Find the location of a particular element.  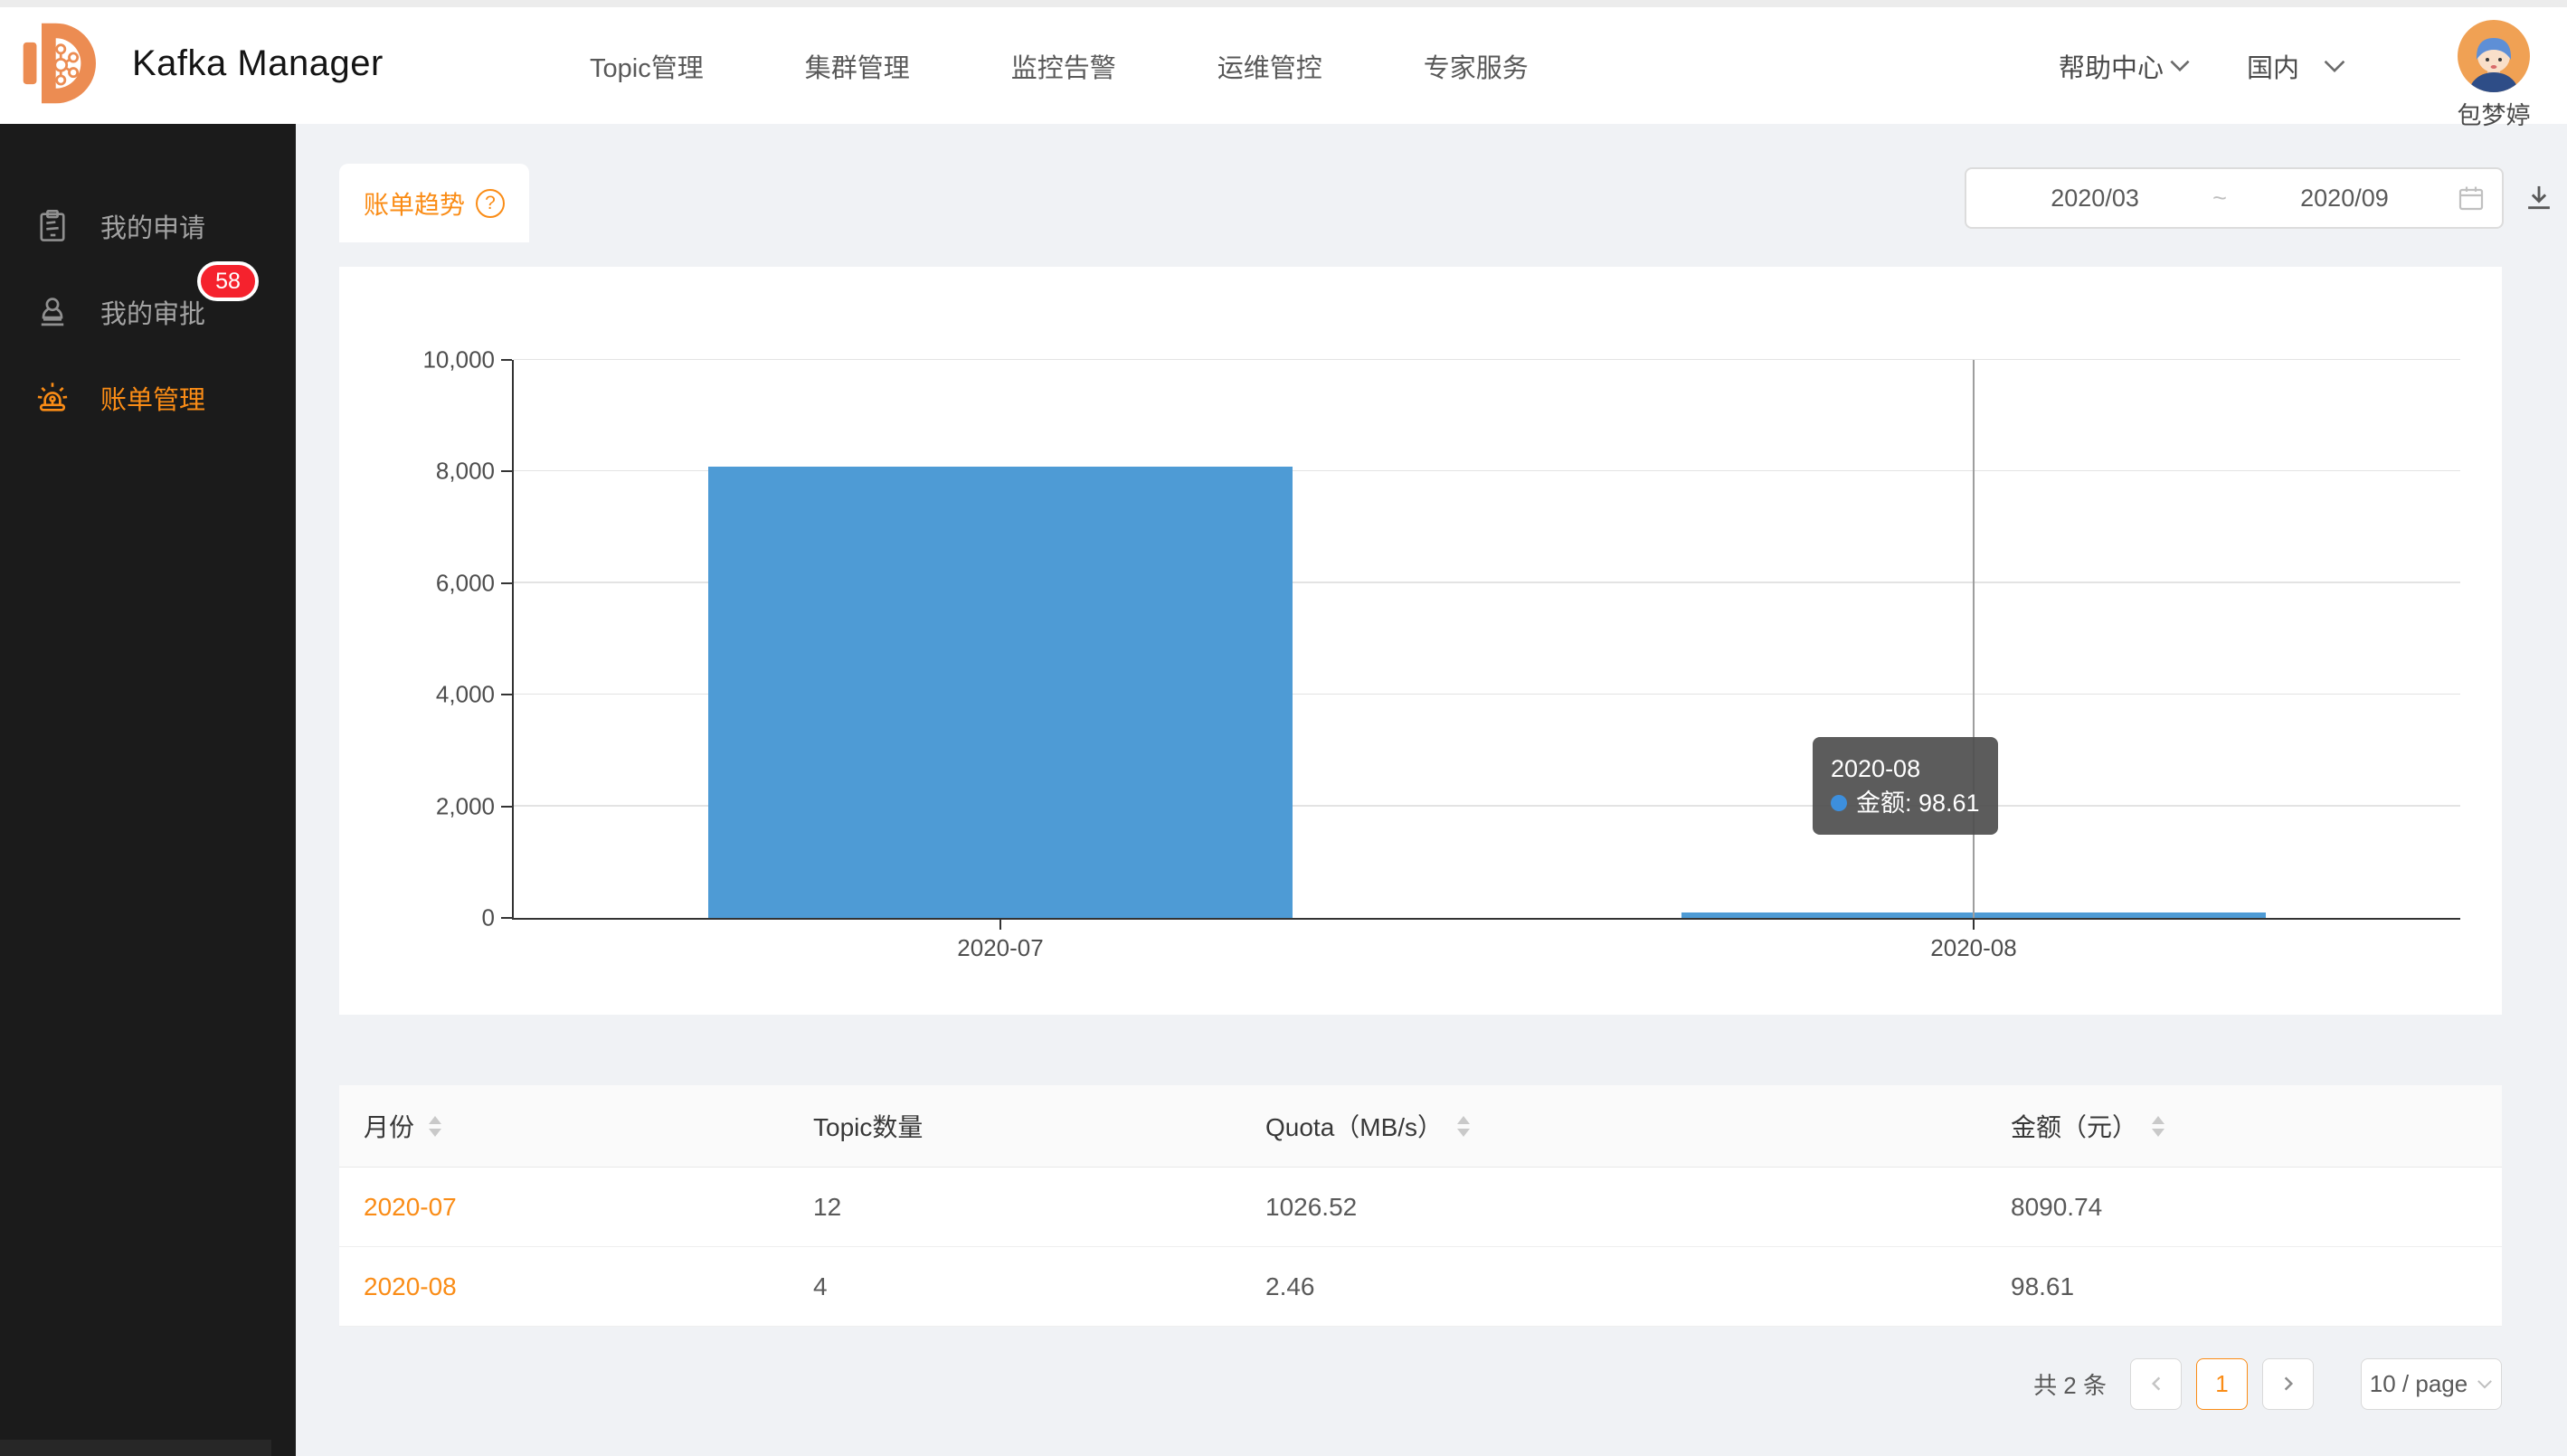

table-row: 2020-07 12 1026.52 8090.74 is located at coordinates (1420, 1207).